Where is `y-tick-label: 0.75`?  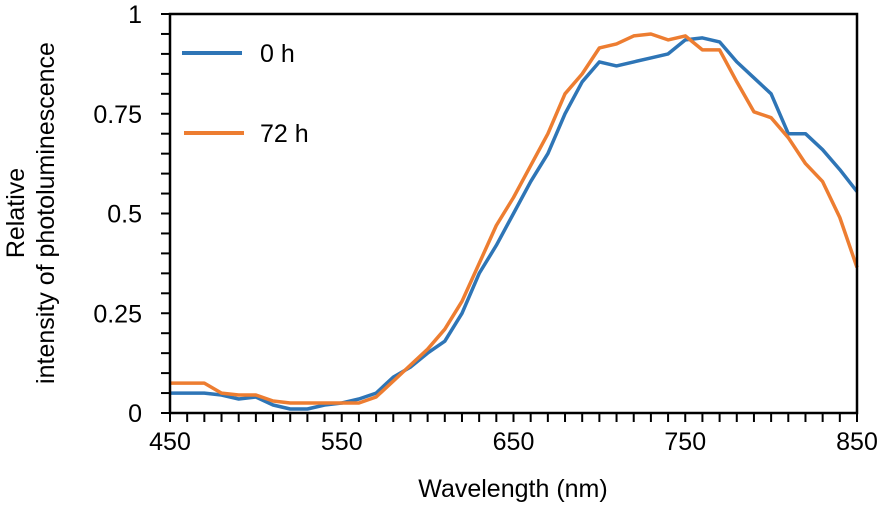
y-tick-label: 0.75 is located at coordinates (117, 115).